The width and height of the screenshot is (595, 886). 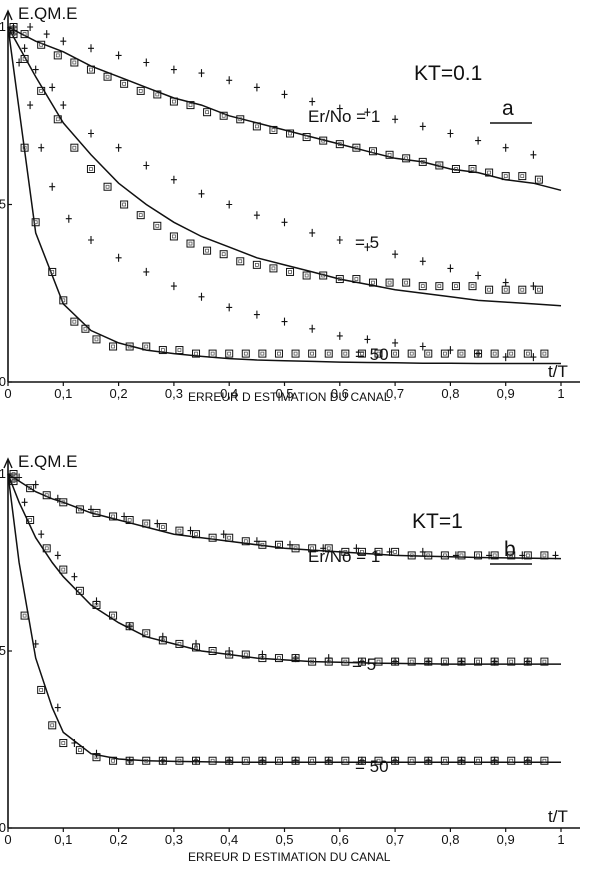 What do you see at coordinates (8, 463) in the screenshot?
I see `y-axis-arrow` at bounding box center [8, 463].